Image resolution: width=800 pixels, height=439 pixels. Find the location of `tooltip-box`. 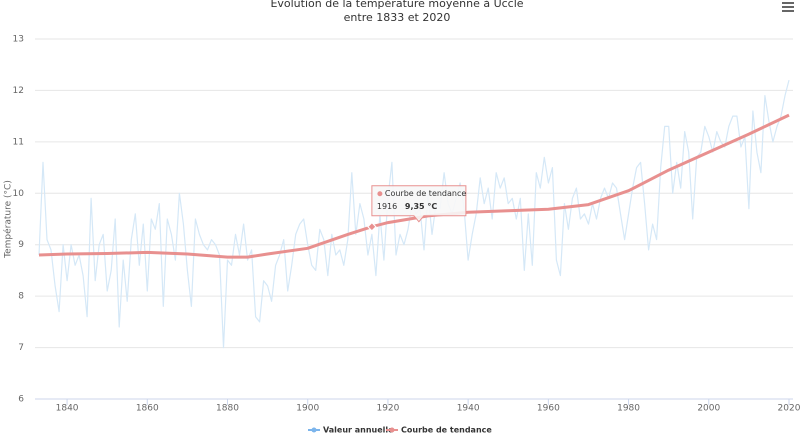

tooltip-box is located at coordinates (419, 204).